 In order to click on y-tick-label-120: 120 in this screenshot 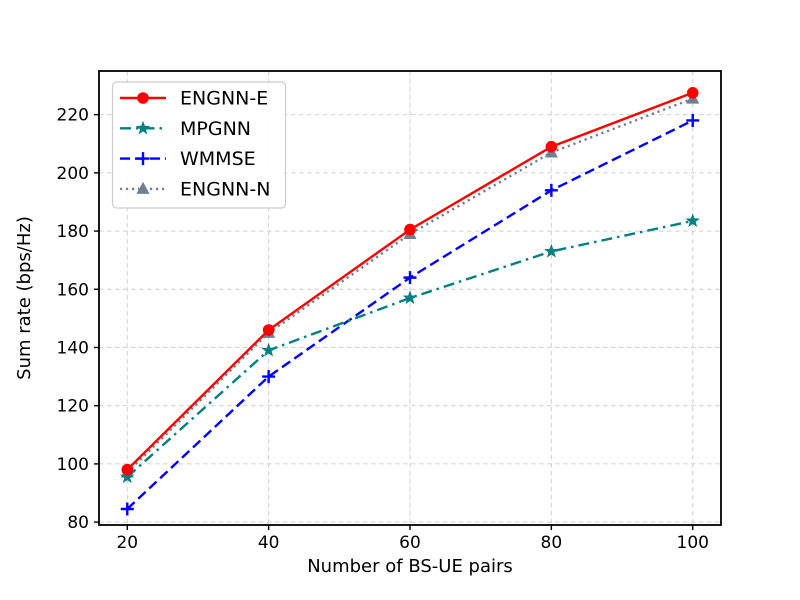, I will do `click(73, 407)`.